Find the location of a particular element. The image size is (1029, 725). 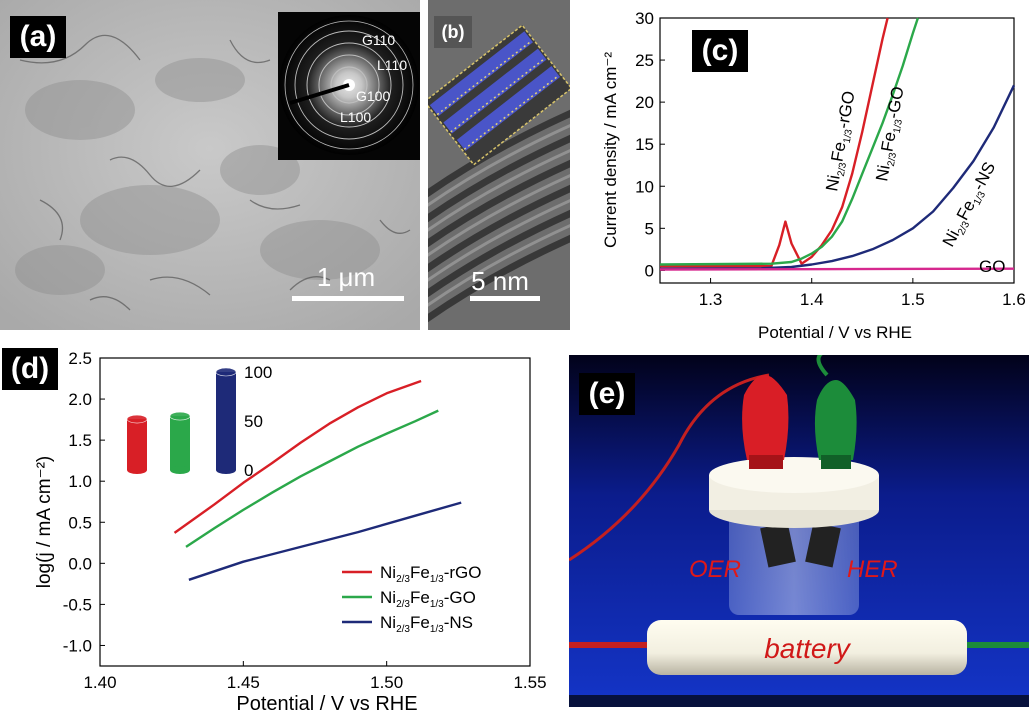

inset-tick-label: 100 is located at coordinates (258, 372).